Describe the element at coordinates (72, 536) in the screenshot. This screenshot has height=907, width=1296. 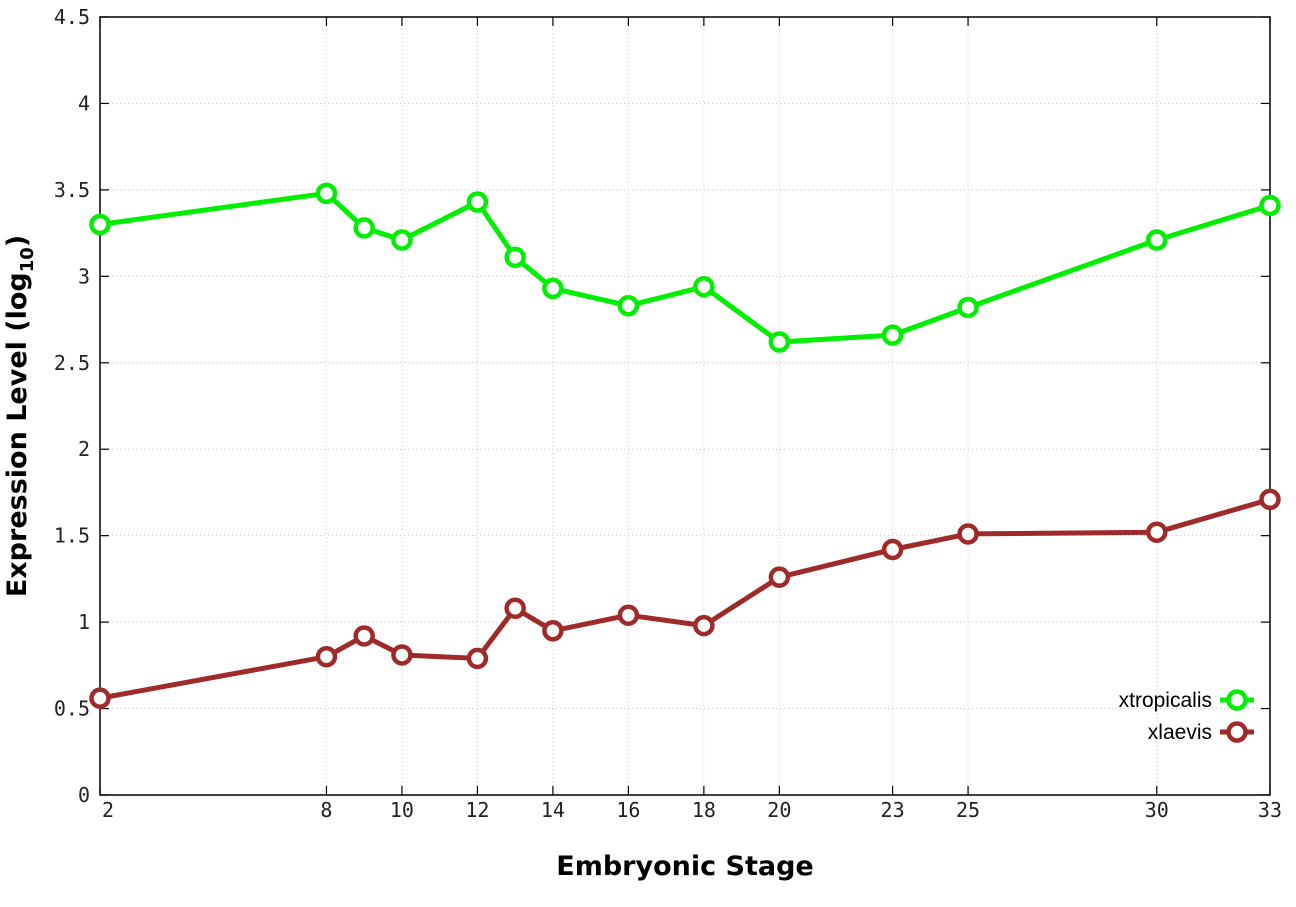
I see `y-tick-label: 1.5` at that location.